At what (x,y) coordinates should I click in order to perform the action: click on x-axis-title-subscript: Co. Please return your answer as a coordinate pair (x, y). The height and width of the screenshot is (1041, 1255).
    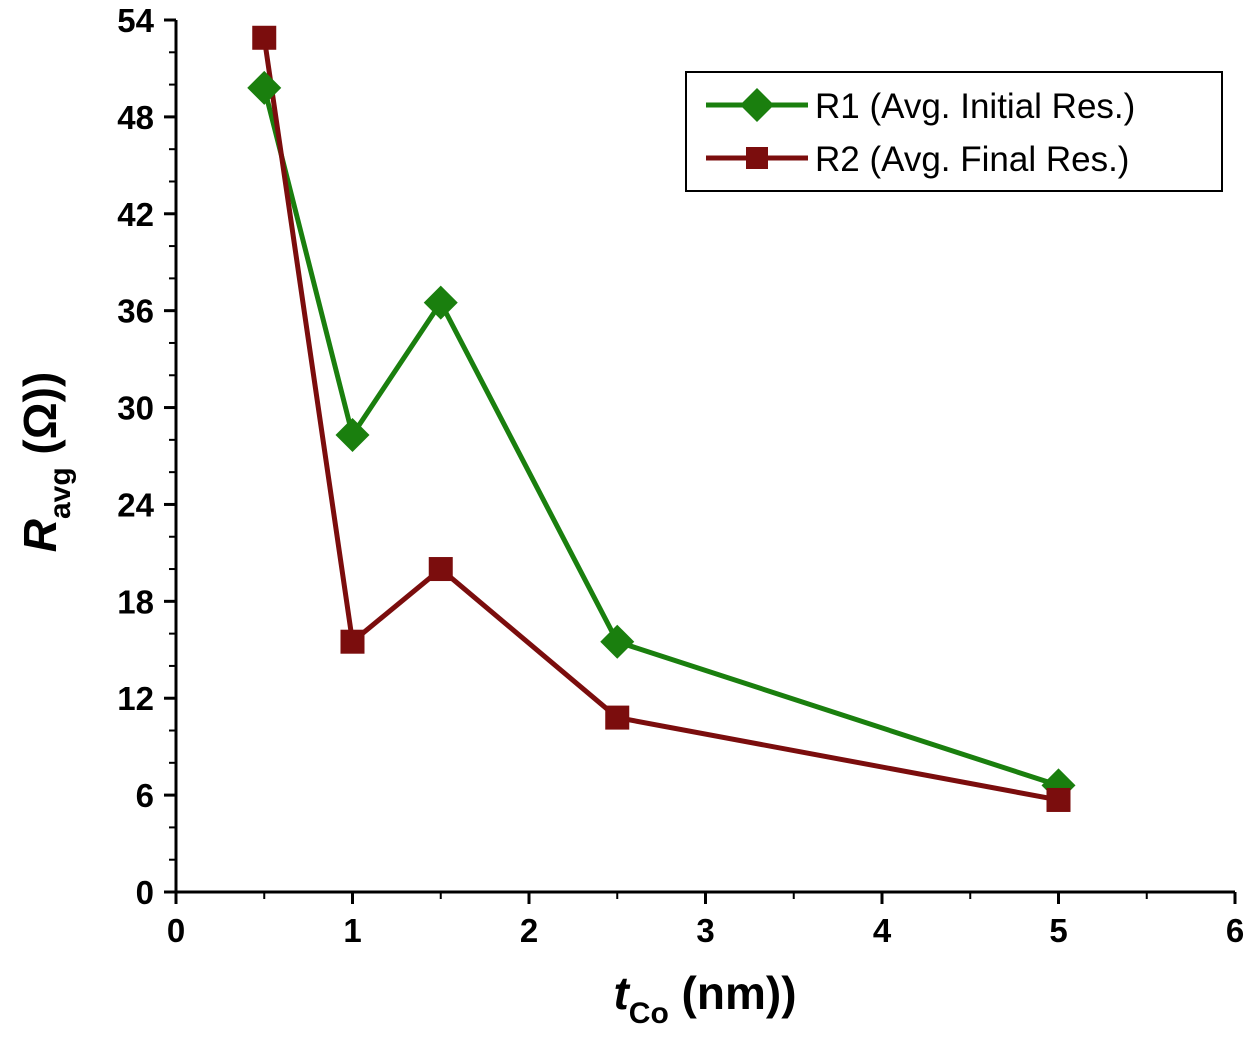
    Looking at the image, I should click on (649, 1013).